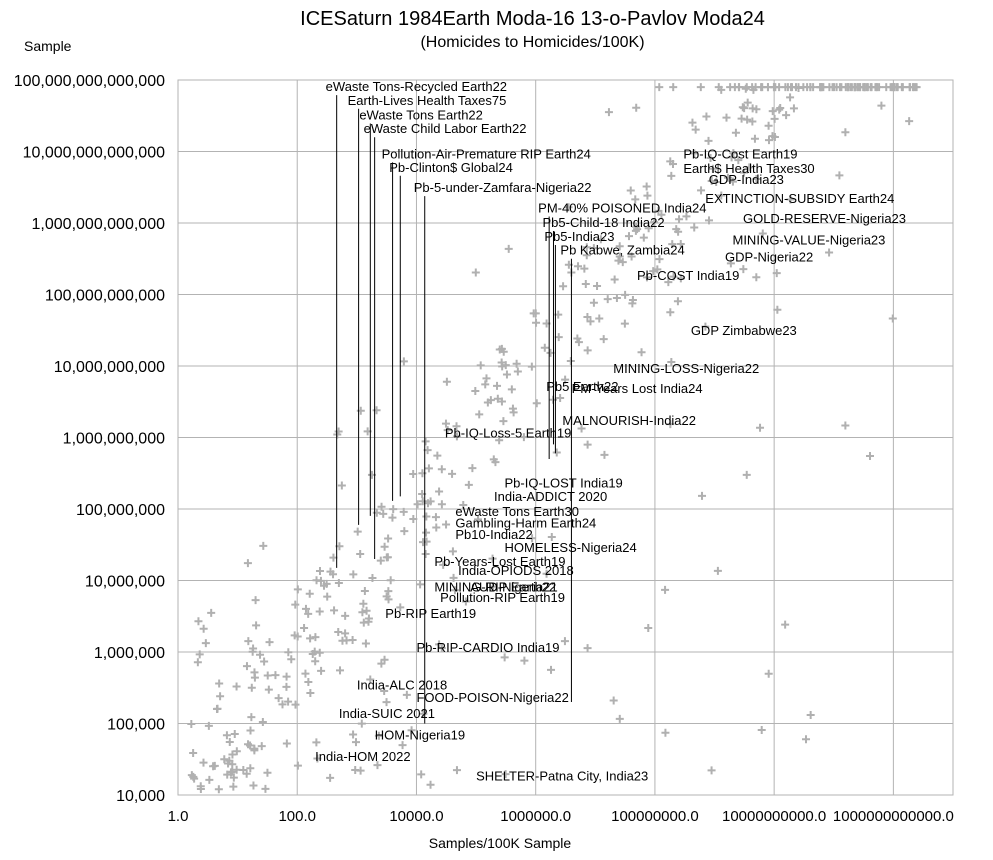 This screenshot has height=860, width=993. I want to click on point-label: HOMELESS-Nigeria24, so click(571, 547).